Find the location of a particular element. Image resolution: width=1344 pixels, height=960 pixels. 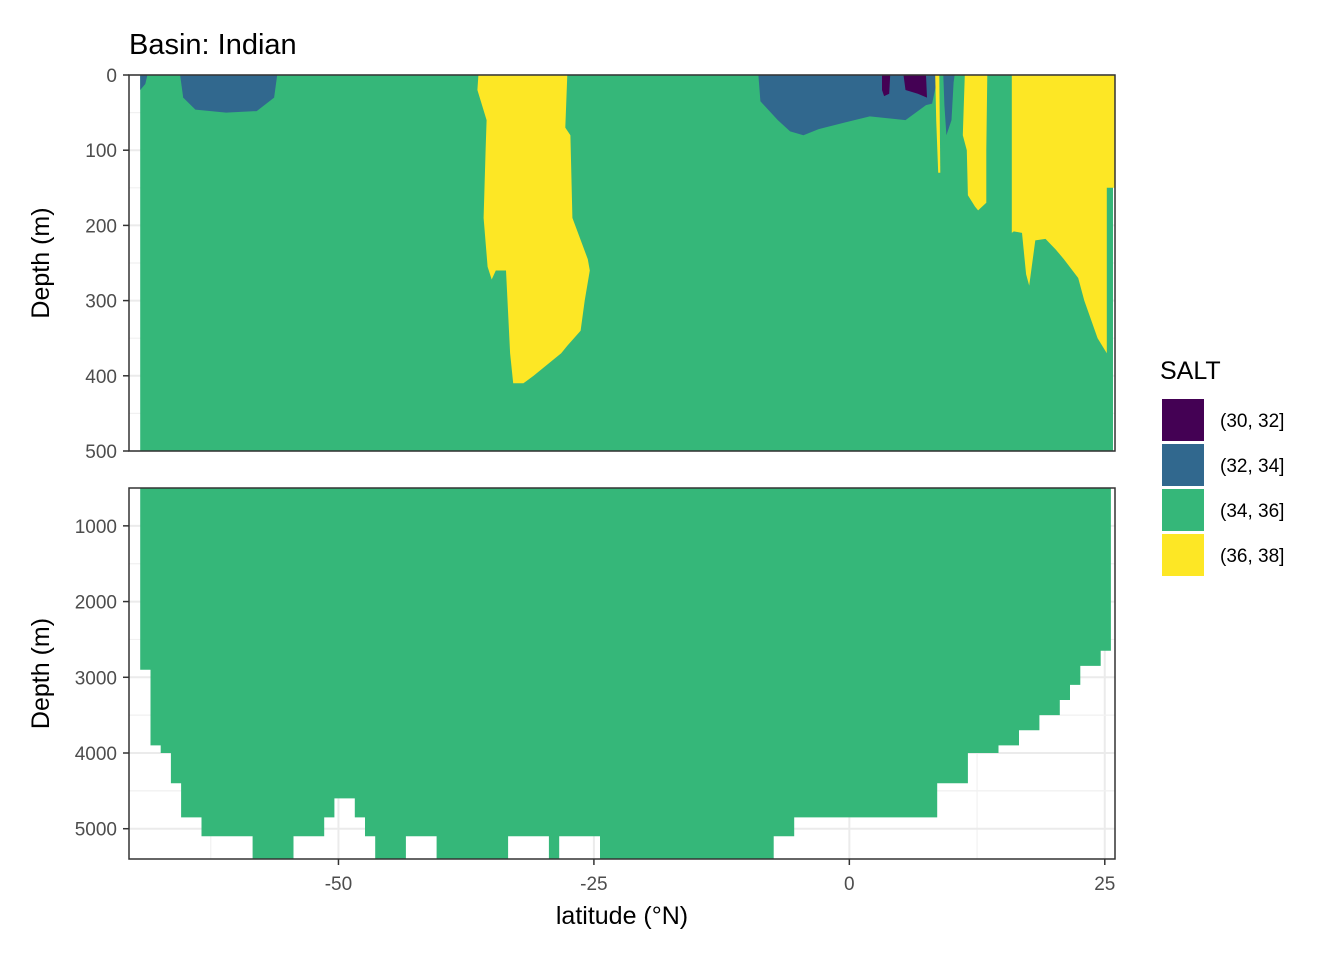

y-tick-label: 500 is located at coordinates (101, 452).